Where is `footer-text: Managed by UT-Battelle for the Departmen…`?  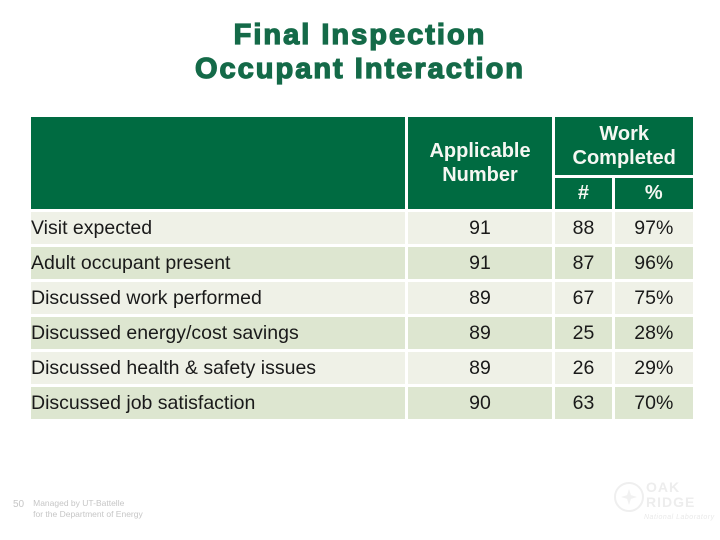 footer-text: Managed by UT-Battelle for the Departmen… is located at coordinates (88, 509).